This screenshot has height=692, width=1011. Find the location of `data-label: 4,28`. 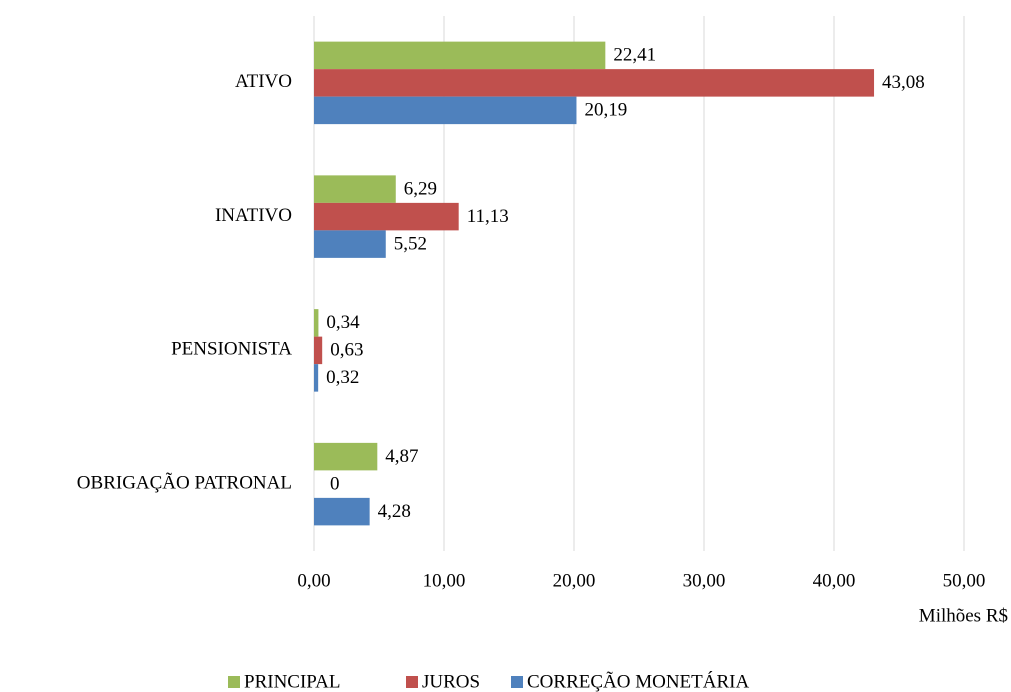

data-label: 4,28 is located at coordinates (394, 511).